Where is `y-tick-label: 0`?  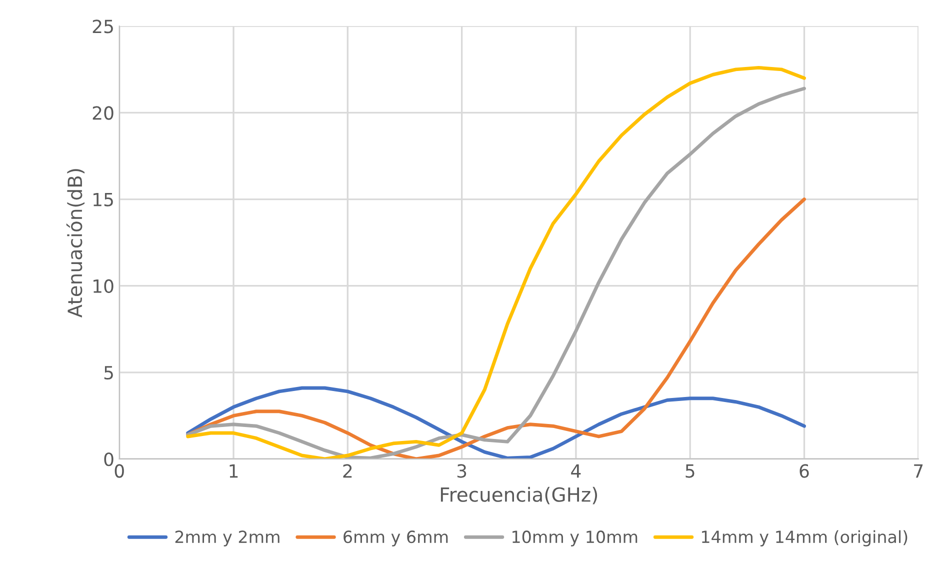 y-tick-label: 0 is located at coordinates (109, 459).